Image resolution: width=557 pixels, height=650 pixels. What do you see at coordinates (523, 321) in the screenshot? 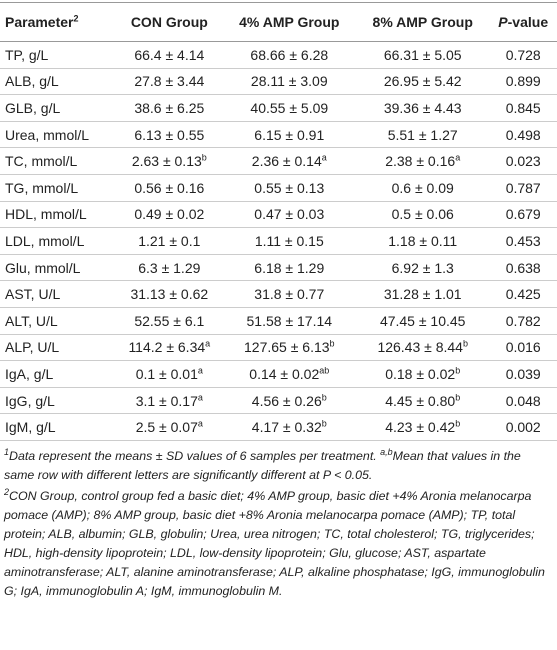
I see `table-cell: 0.782` at bounding box center [523, 321].